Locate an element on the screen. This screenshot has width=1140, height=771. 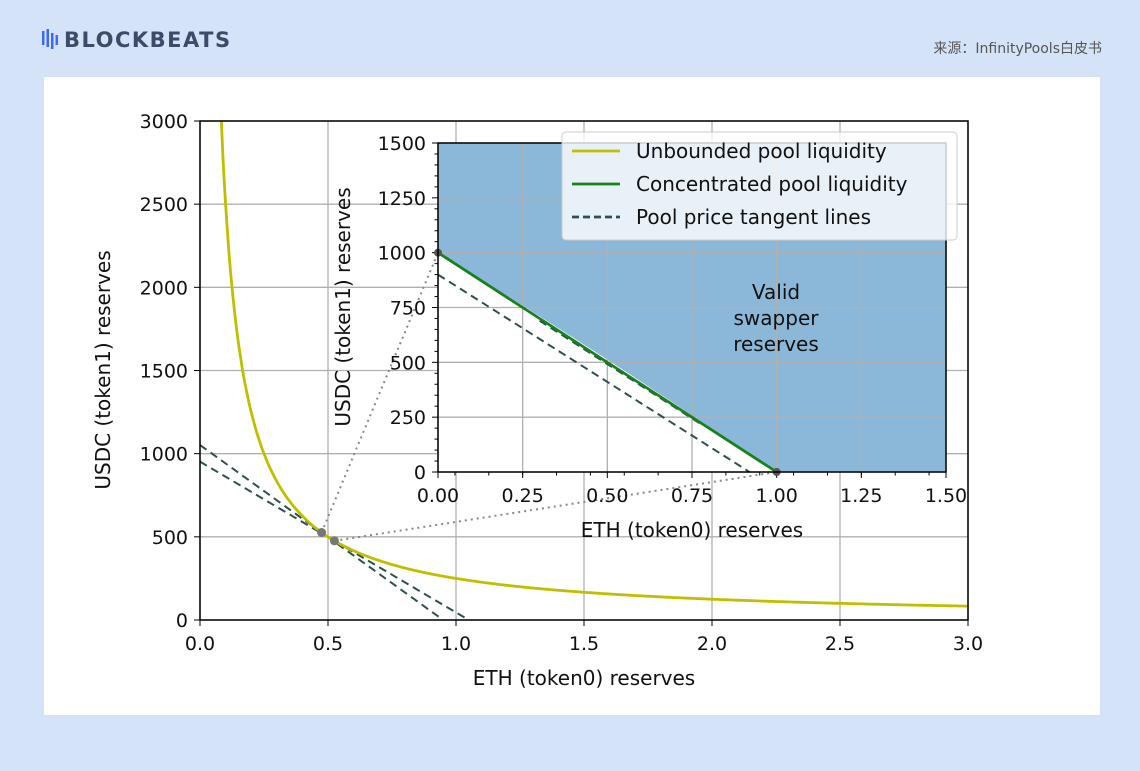
y-tick-label: 3000 is located at coordinates (164, 122).